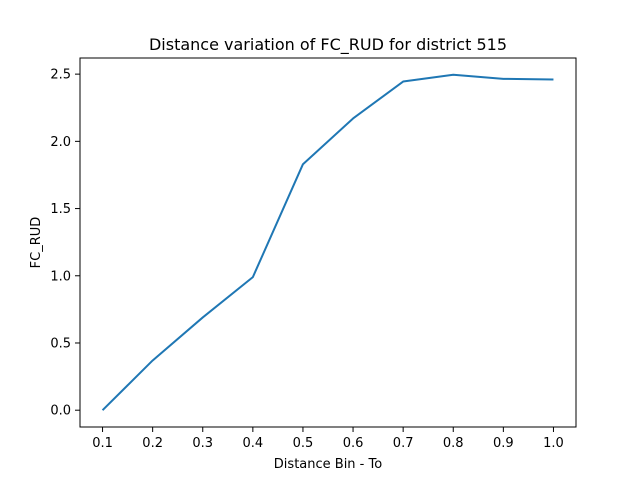  What do you see at coordinates (60, 411) in the screenshot?
I see `y-tick-label: 0.0` at bounding box center [60, 411].